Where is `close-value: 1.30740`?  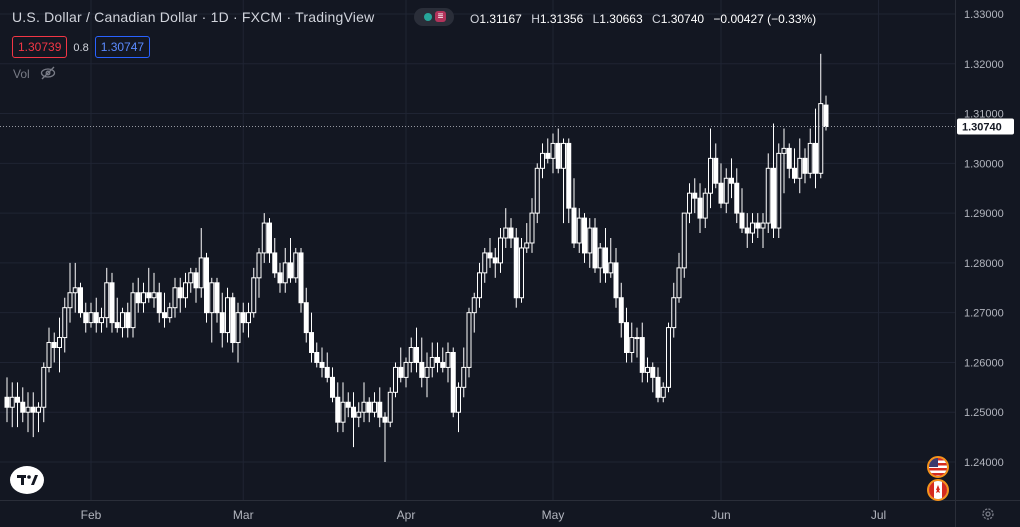
close-value: 1.30740 is located at coordinates (682, 19).